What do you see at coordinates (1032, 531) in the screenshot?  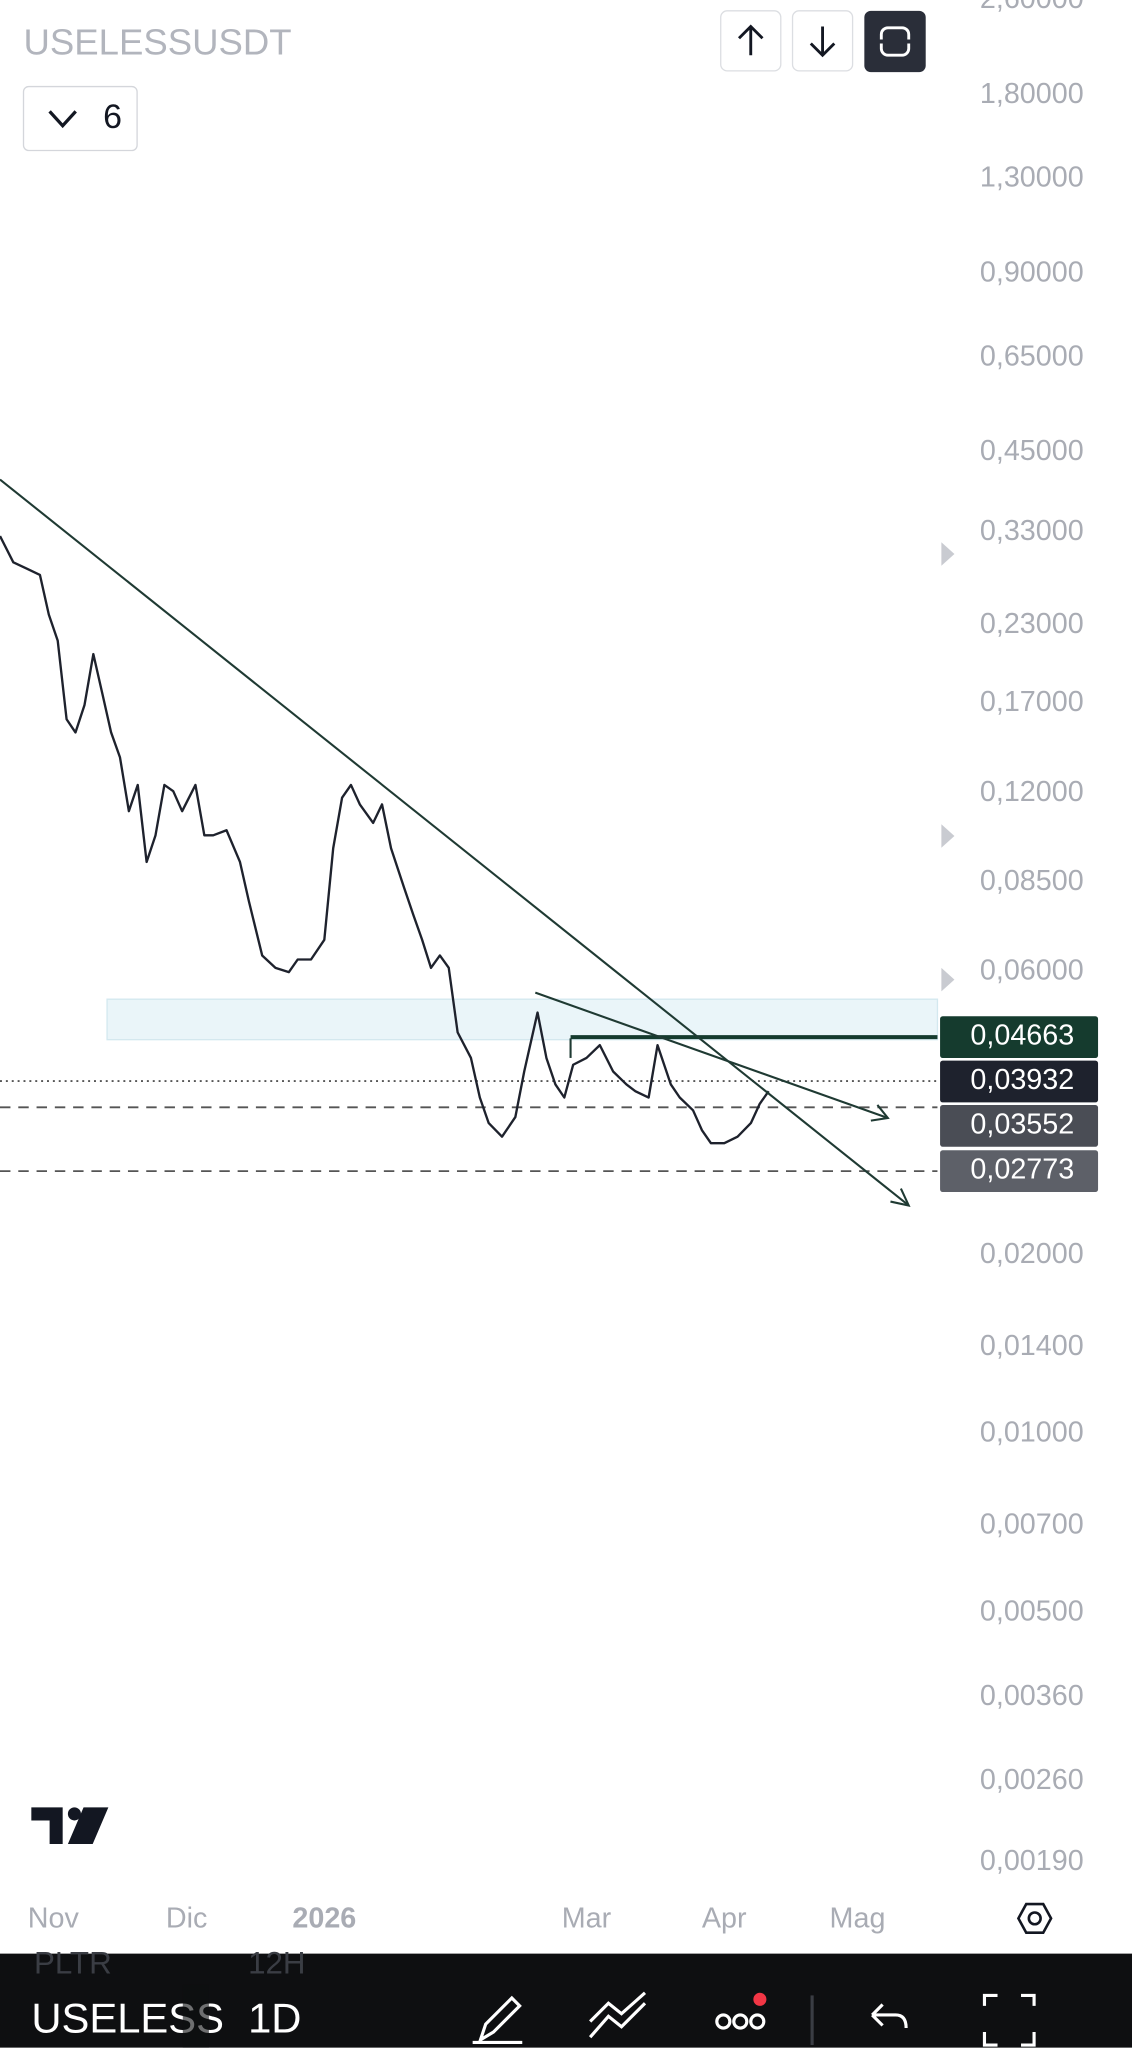 I see `y-tick-label: 0,33000` at bounding box center [1032, 531].